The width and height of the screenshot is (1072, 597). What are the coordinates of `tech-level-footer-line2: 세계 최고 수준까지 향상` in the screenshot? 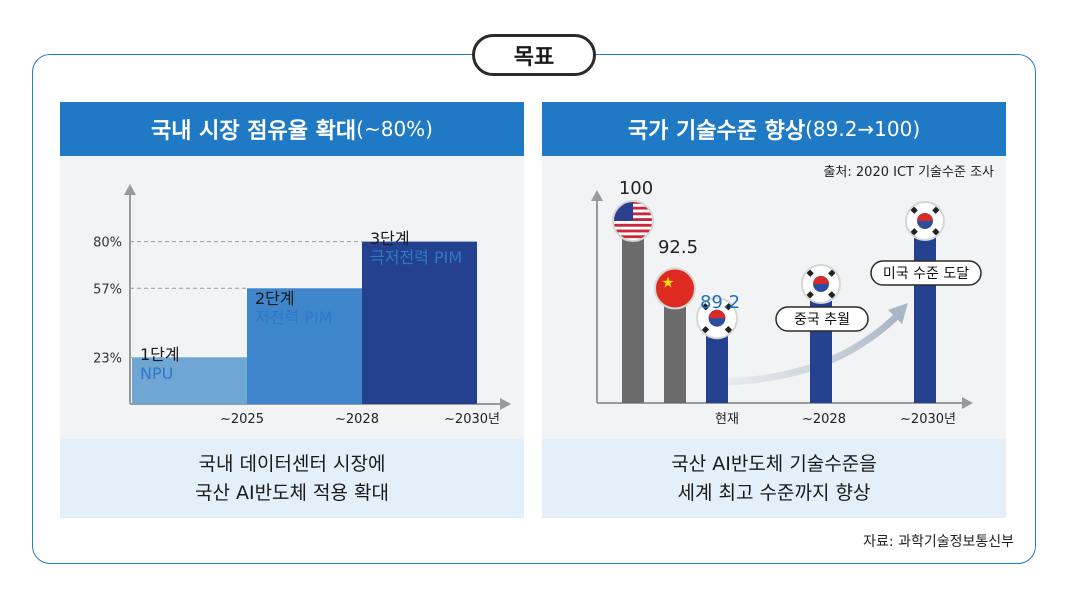 It's located at (774, 492).